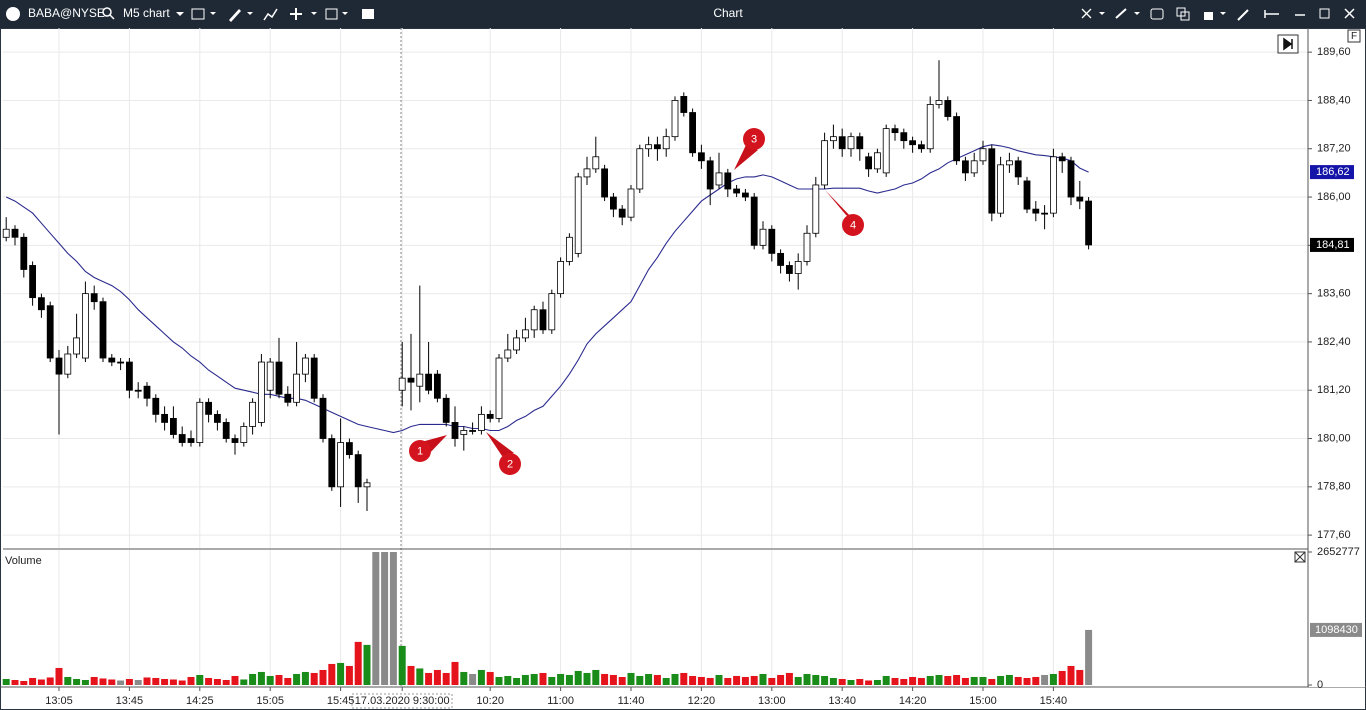  I want to click on symbol: BABA@NYSE, so click(66, 13).